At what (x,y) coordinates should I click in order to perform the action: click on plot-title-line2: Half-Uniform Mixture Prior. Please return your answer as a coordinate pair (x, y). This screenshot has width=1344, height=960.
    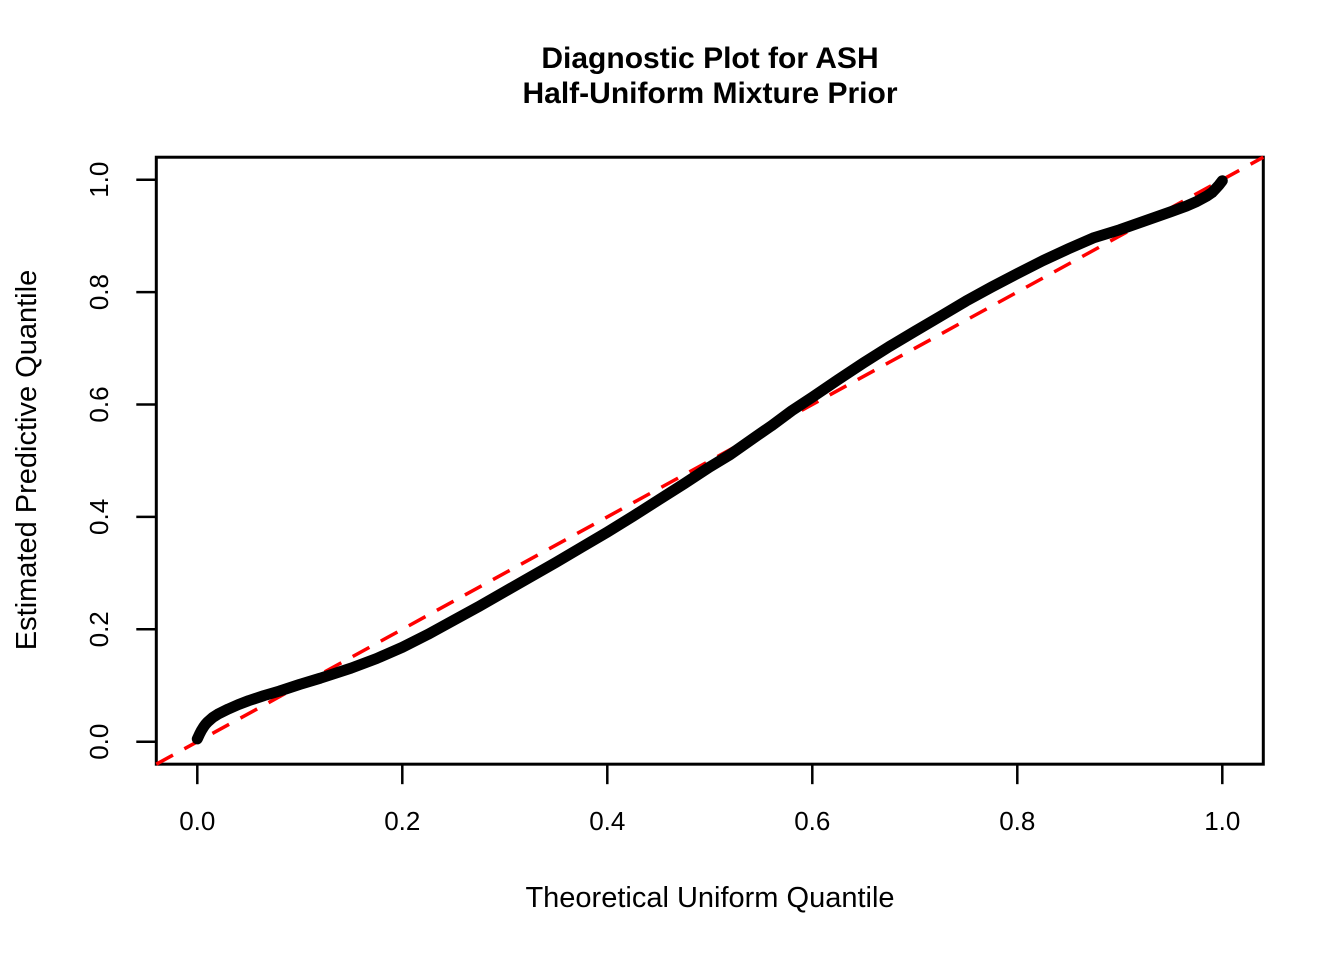
    Looking at the image, I should click on (709, 93).